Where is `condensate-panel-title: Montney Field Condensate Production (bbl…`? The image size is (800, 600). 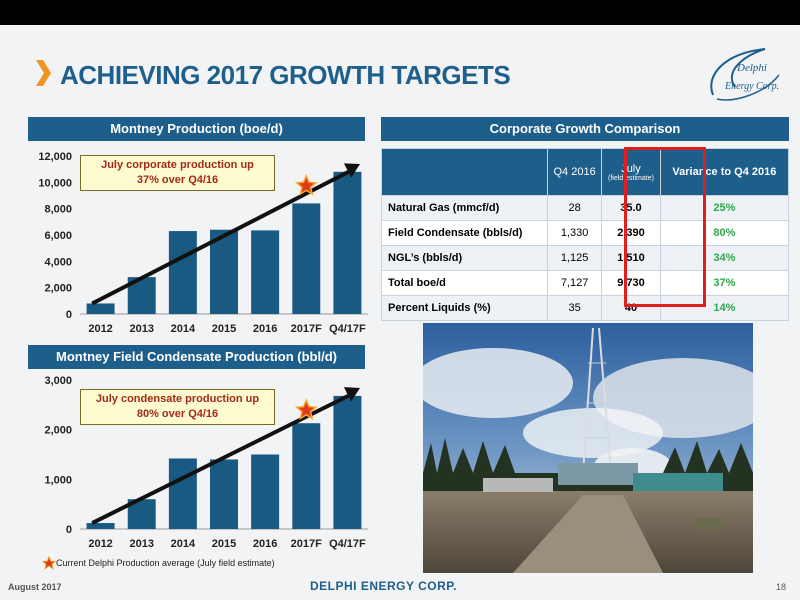 condensate-panel-title: Montney Field Condensate Production (bbl… is located at coordinates (196, 357).